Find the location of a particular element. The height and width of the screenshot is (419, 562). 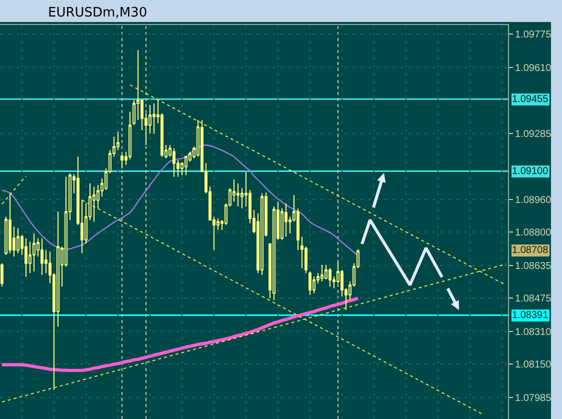

ref-line-label: 1.08391 is located at coordinates (530, 315).